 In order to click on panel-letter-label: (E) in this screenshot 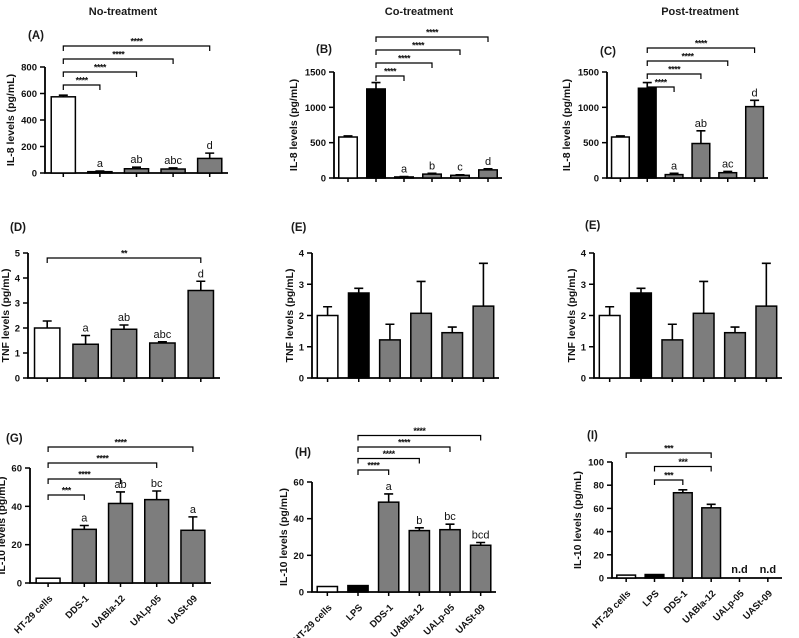, I will do `click(299, 228)`.